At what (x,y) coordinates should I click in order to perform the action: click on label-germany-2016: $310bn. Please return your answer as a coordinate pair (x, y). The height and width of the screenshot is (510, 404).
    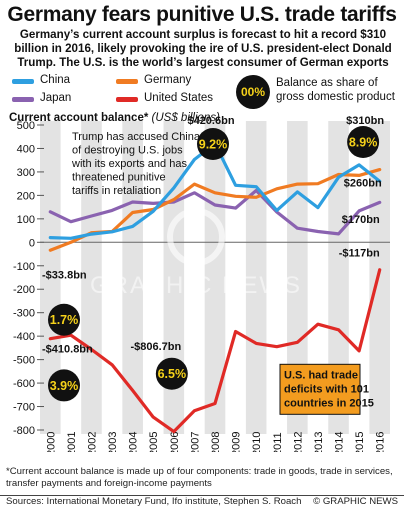
    Looking at the image, I should click on (365, 121).